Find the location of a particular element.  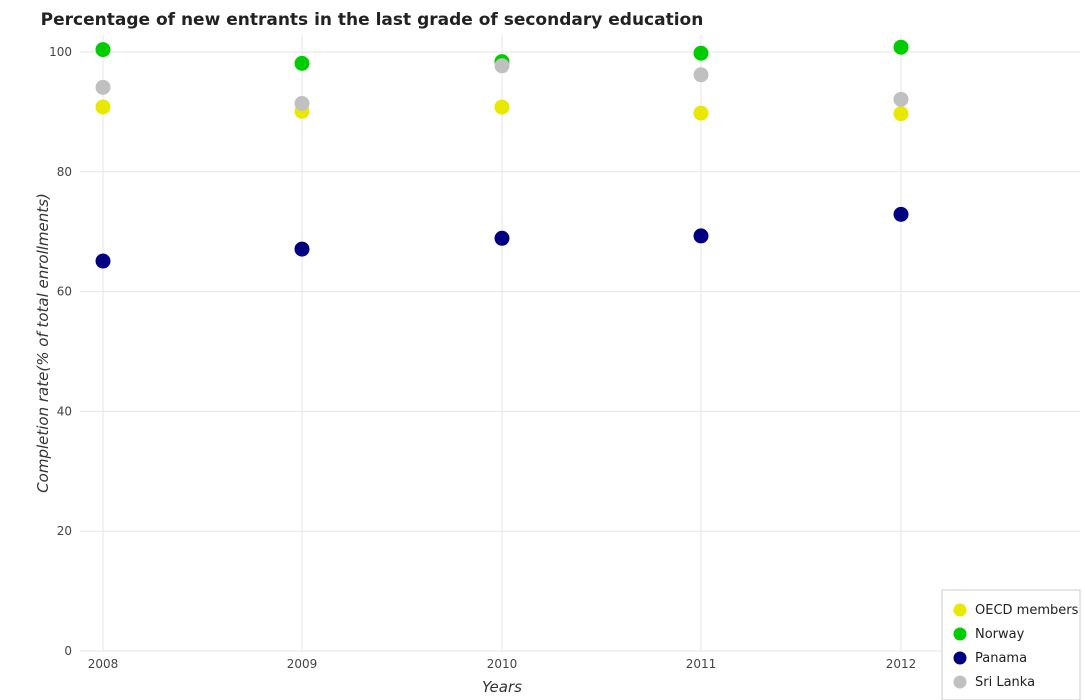

y-axis-ticks: 0 20 40 60 80 100 is located at coordinates (60, 351).